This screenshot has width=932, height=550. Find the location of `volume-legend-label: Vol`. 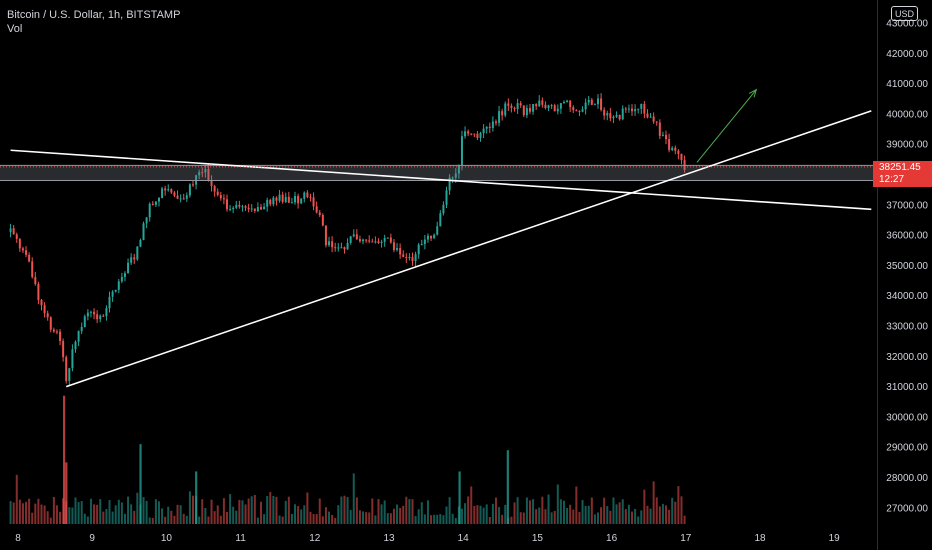

volume-legend-label: Vol is located at coordinates (15, 29).